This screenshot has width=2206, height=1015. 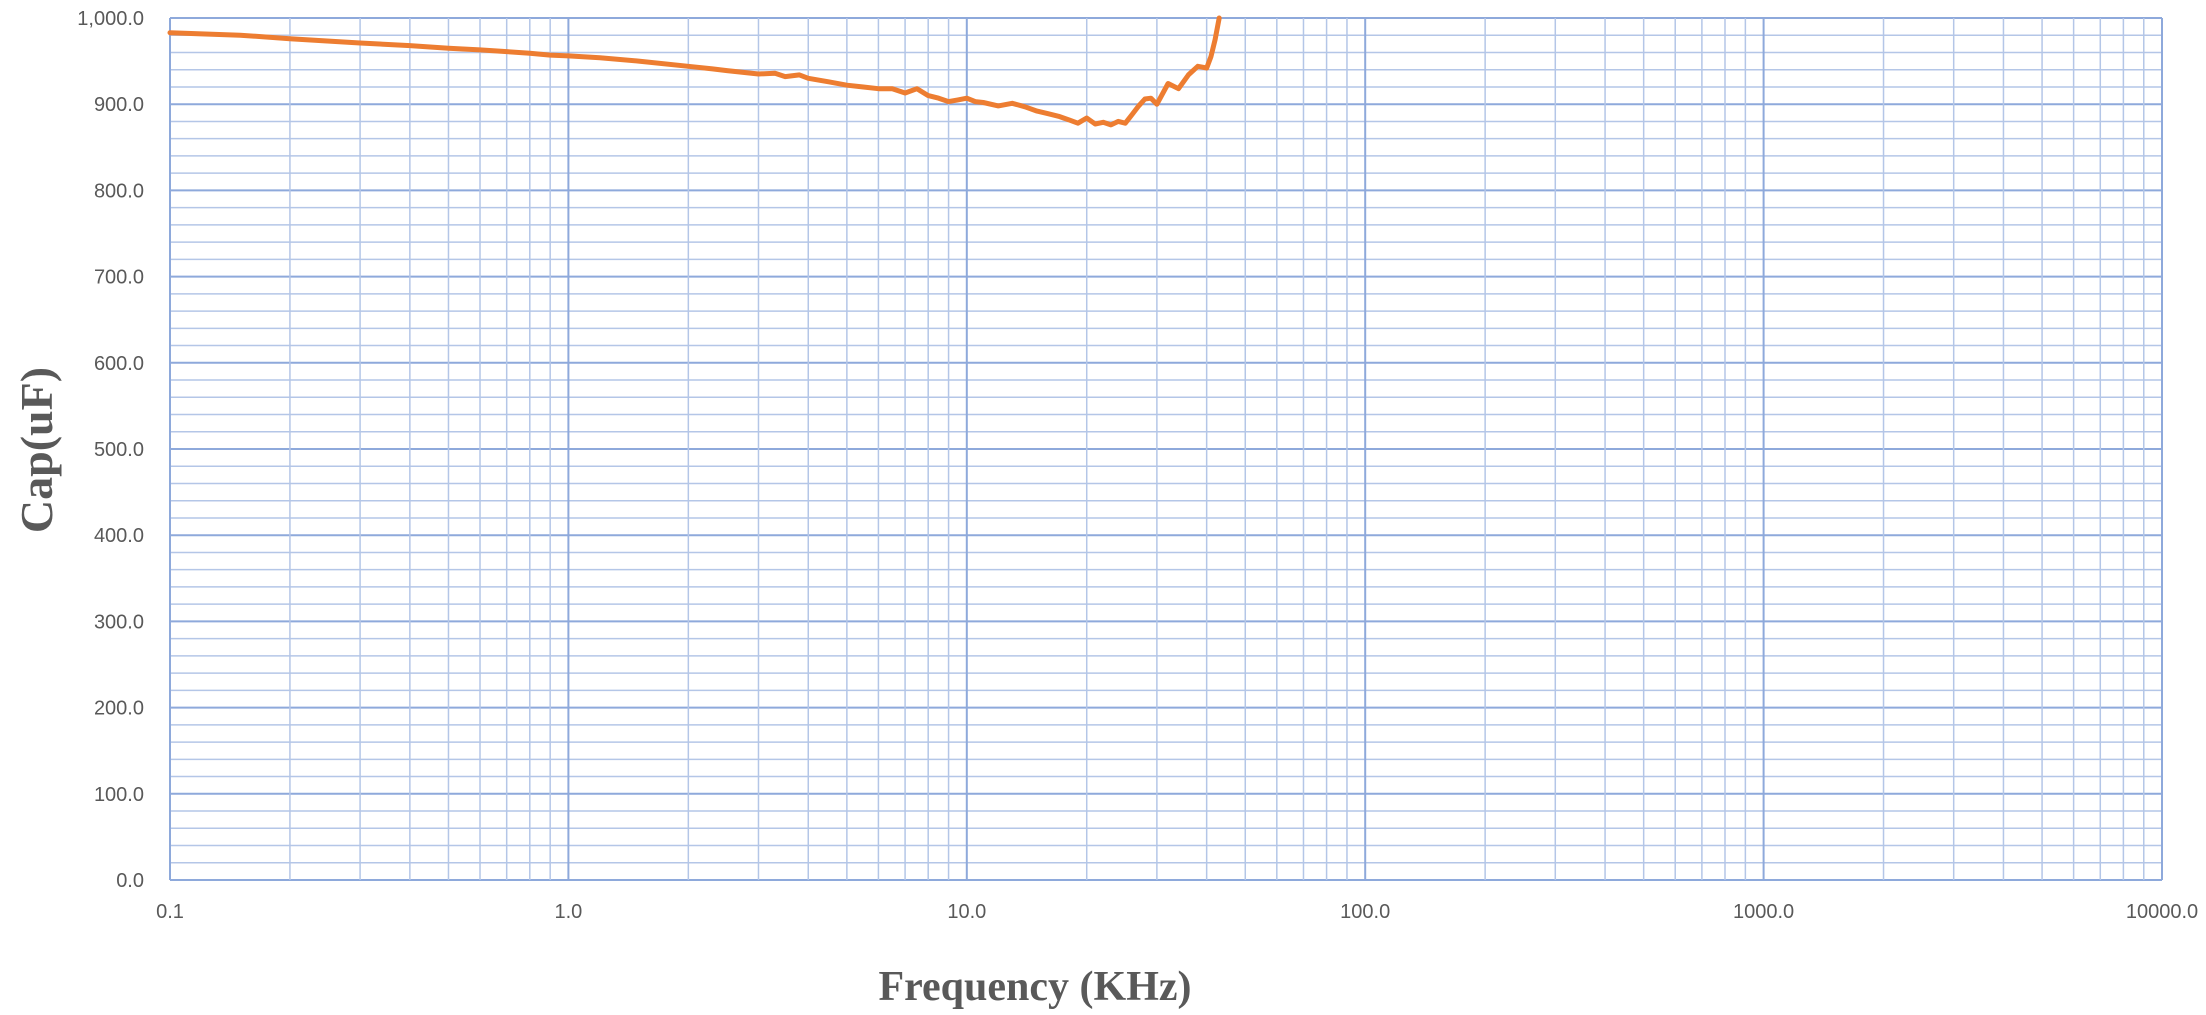 I want to click on x-tick-label: 10000.0, so click(x=2162, y=912).